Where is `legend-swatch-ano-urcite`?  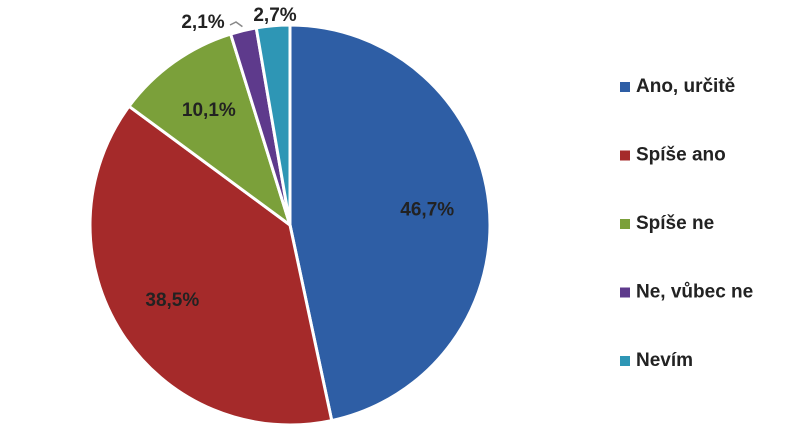 legend-swatch-ano-urcite is located at coordinates (625, 87).